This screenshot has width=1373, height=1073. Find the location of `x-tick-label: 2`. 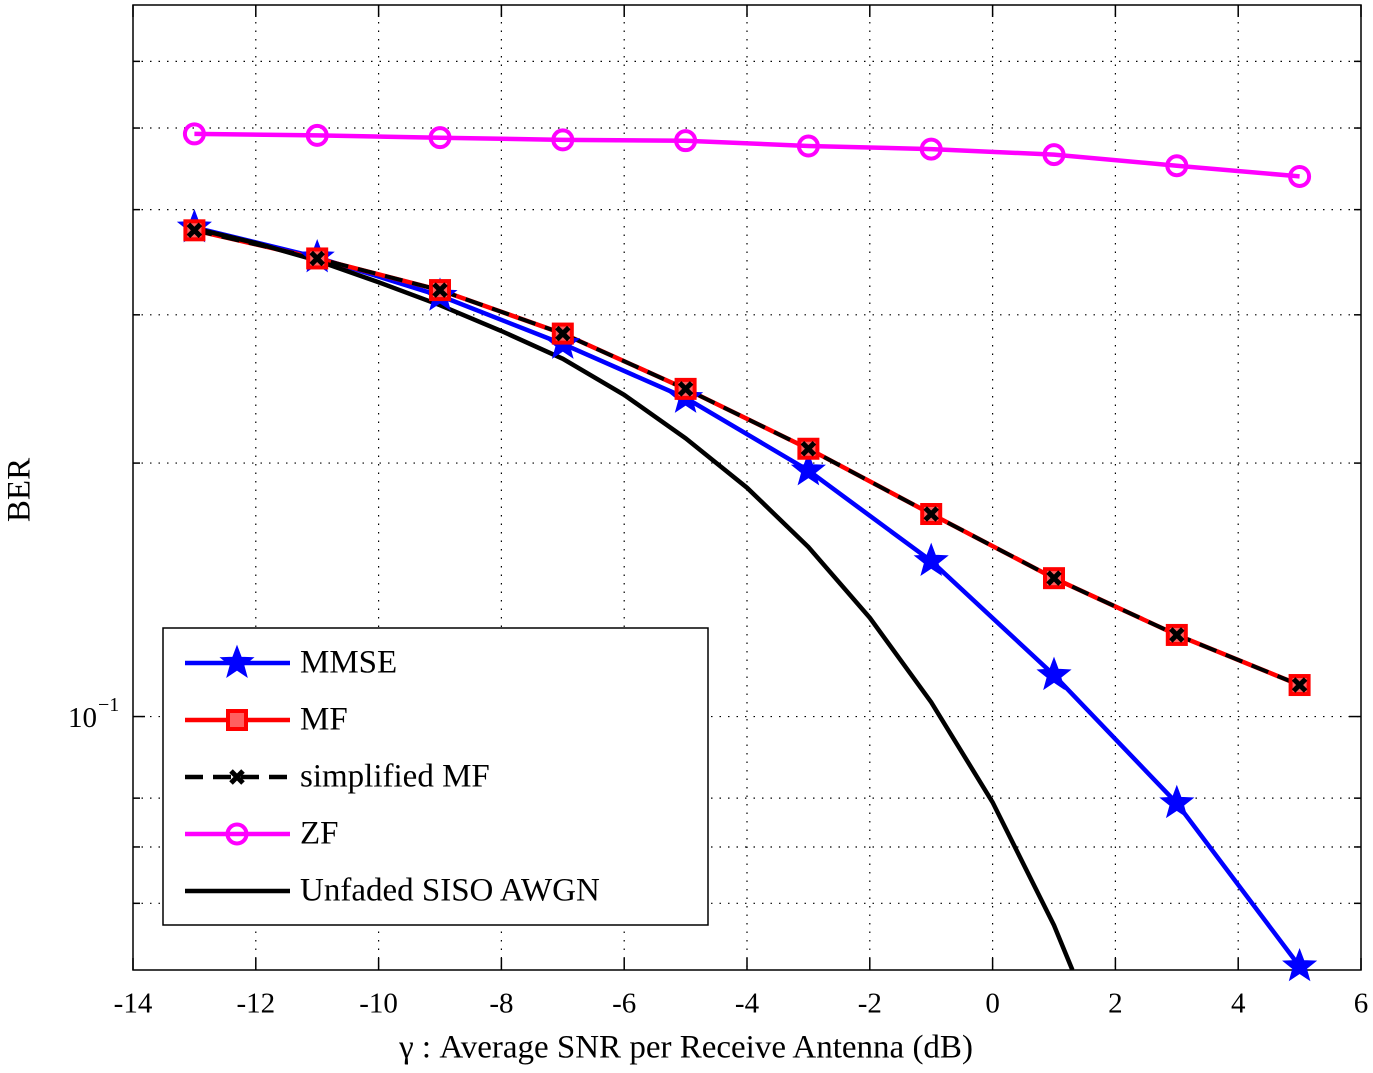

x-tick-label: 2 is located at coordinates (1115, 1004).